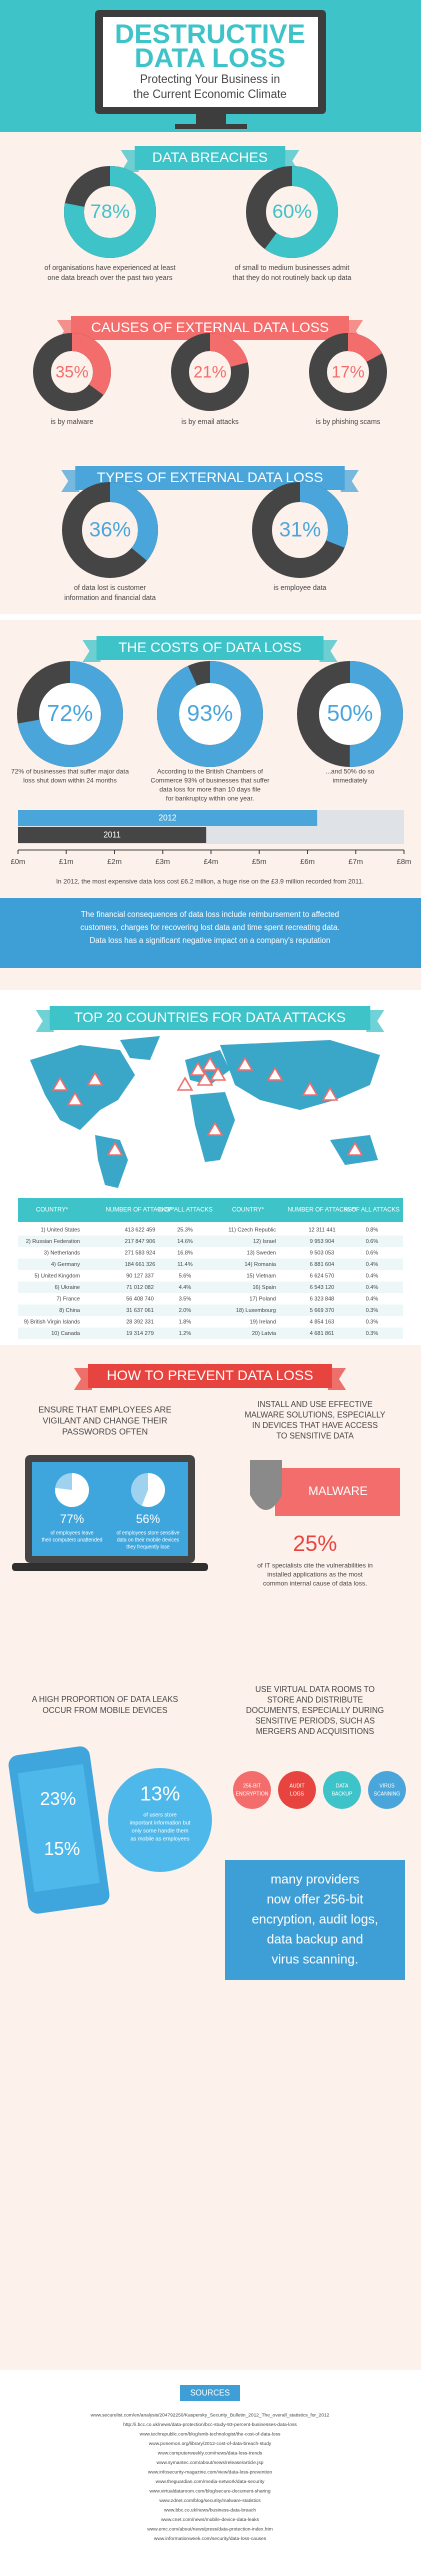 Image resolution: width=421 pixels, height=2560 pixels. What do you see at coordinates (256, 1311) in the screenshot?
I see `table-cell: 18) Luxembourg` at bounding box center [256, 1311].